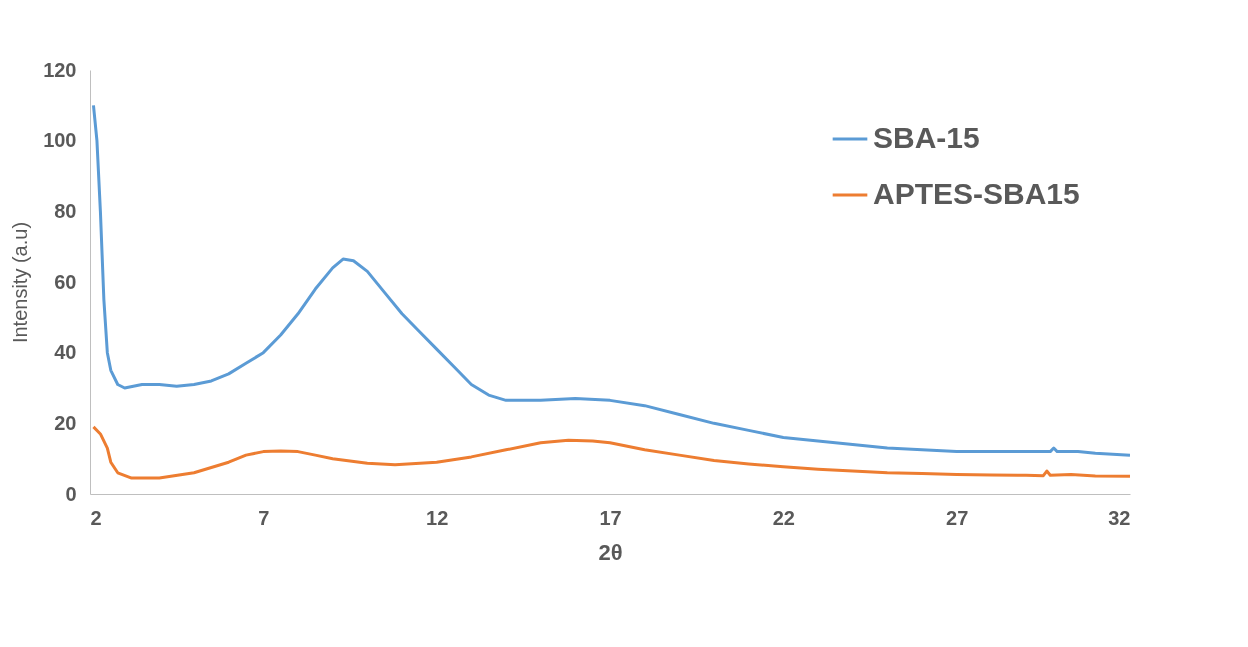  Describe the element at coordinates (957, 517) in the screenshot. I see `x-tick-label: 27` at that location.